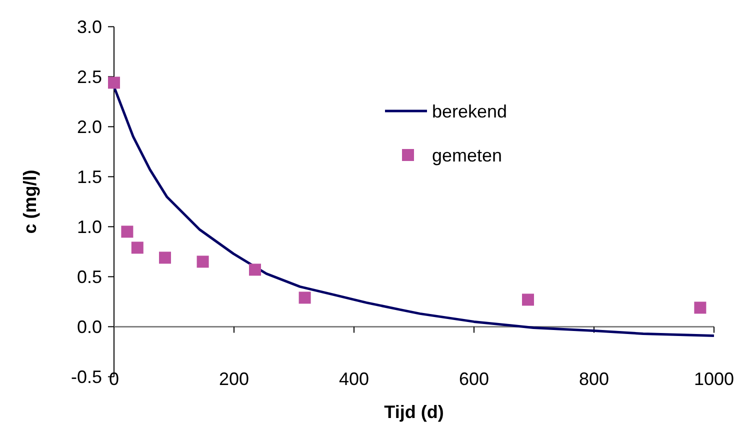 This screenshot has width=744, height=435. What do you see at coordinates (594, 379) in the screenshot?
I see `x-tick-label: 800` at bounding box center [594, 379].